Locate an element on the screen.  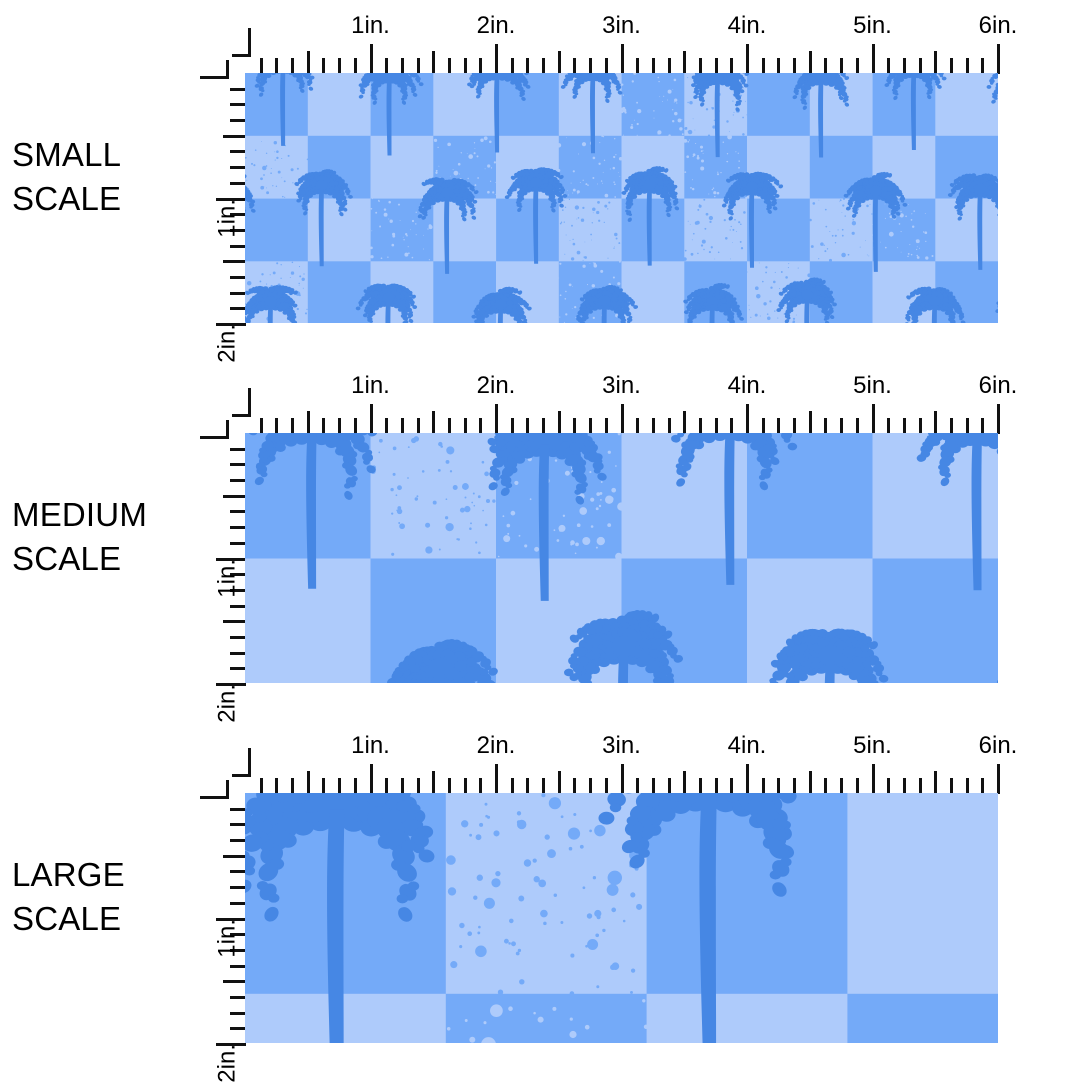
ruler-label-horizontal: 3in. is located at coordinates (621, 746).